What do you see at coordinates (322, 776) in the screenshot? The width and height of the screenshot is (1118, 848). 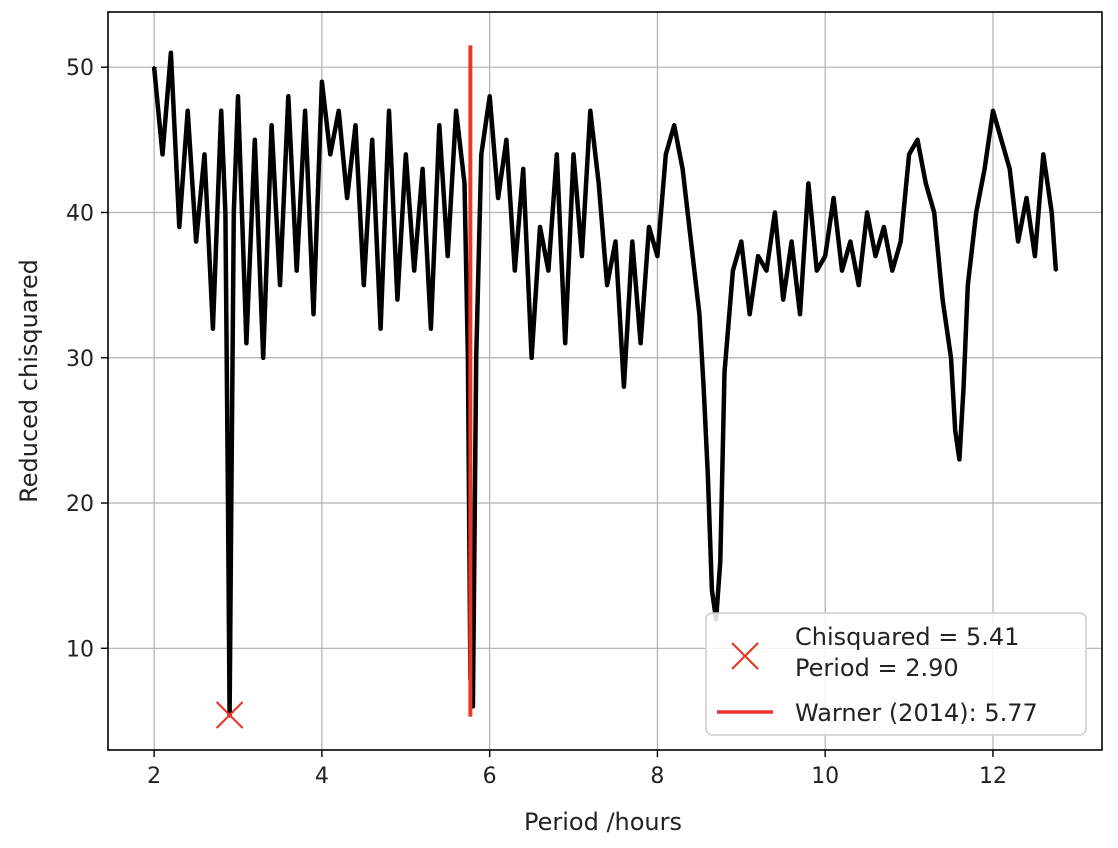 I see `x-tick-label: 4` at bounding box center [322, 776].